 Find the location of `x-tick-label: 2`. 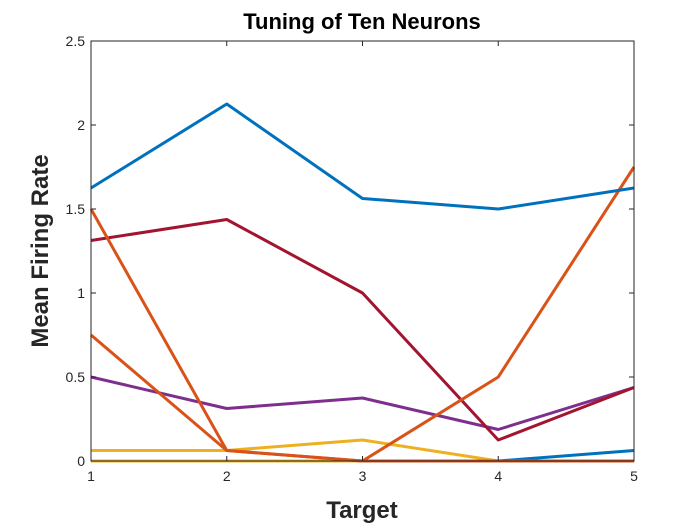

x-tick-label: 2 is located at coordinates (227, 476).